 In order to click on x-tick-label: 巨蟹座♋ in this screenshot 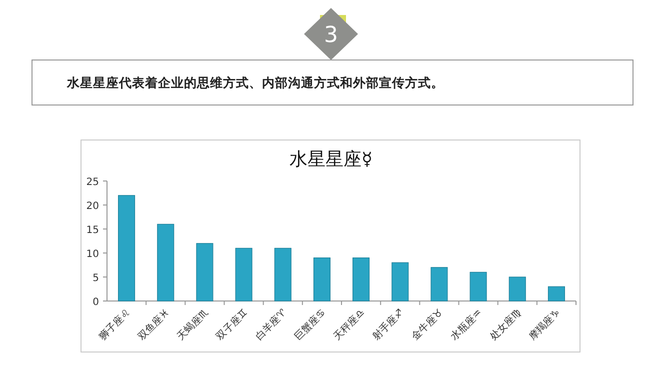, I will do `click(310, 324)`.